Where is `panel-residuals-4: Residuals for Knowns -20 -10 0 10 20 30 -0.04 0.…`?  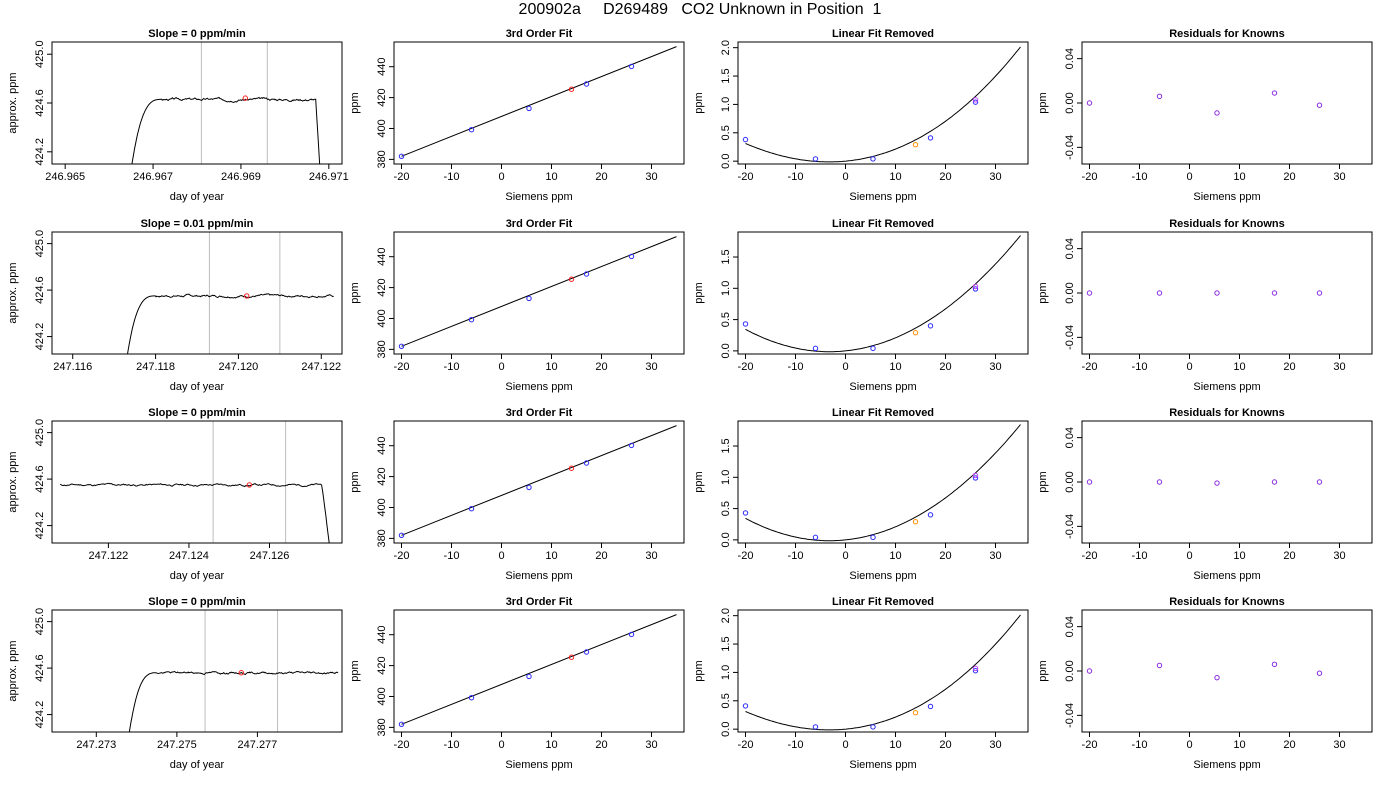
panel-residuals-4: Residuals for Knowns -20 -10 0 10 20 30 -0.04 0.… is located at coordinates (1205, 683).